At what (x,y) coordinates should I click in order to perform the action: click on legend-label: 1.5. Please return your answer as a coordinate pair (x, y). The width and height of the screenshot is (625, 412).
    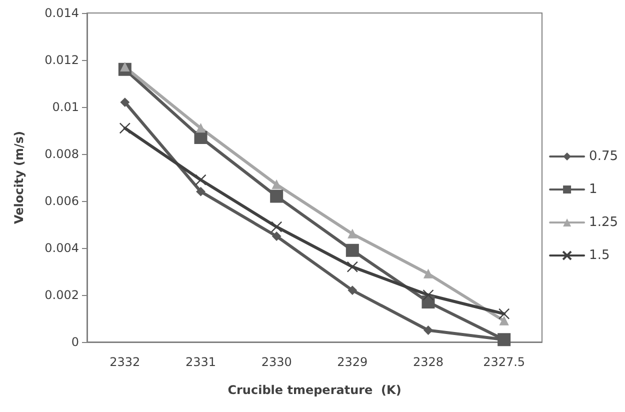
    Looking at the image, I should click on (599, 255).